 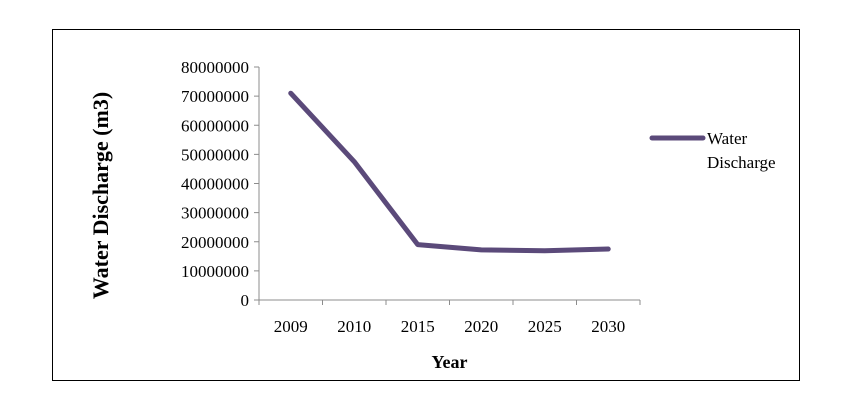 What do you see at coordinates (545, 326) in the screenshot?
I see `x-tick-label: 2025` at bounding box center [545, 326].